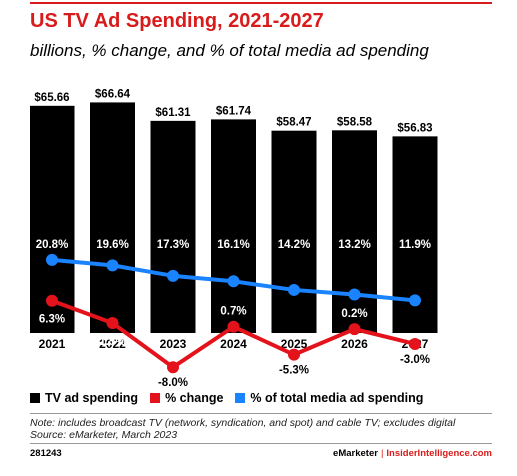  I want to click on bar-2022, so click(112, 217).